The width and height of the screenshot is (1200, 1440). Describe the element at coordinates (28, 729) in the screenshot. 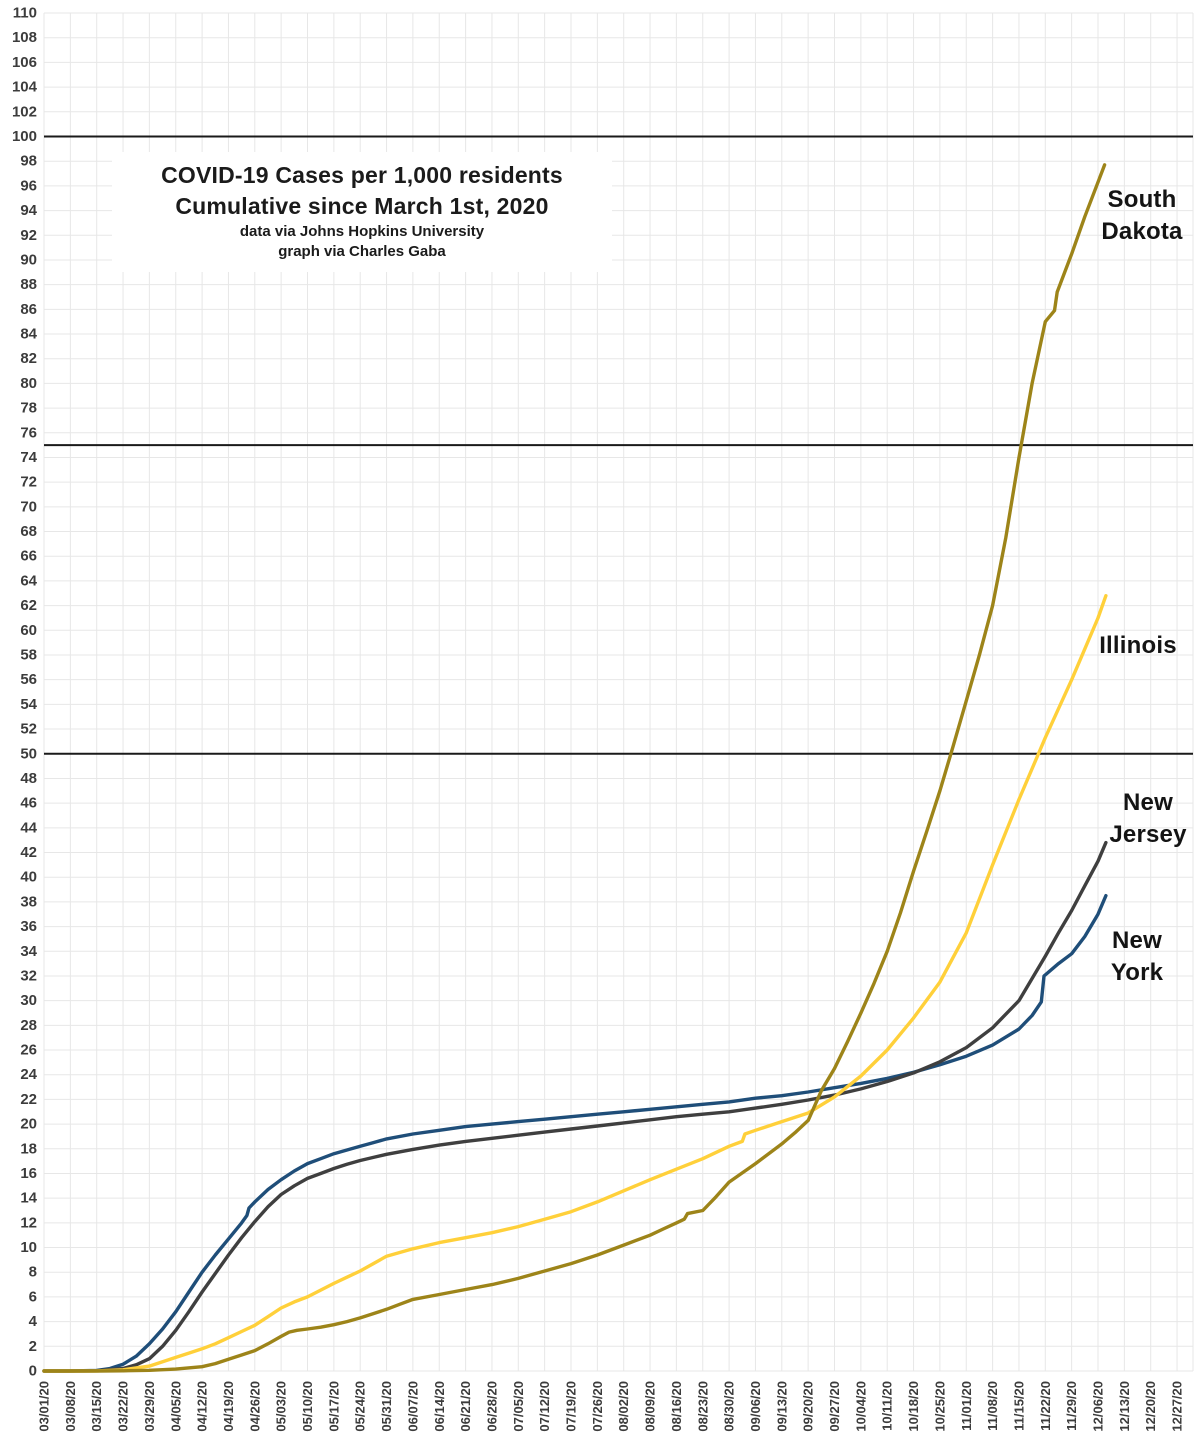

I see `svg-text: 52` at that location.